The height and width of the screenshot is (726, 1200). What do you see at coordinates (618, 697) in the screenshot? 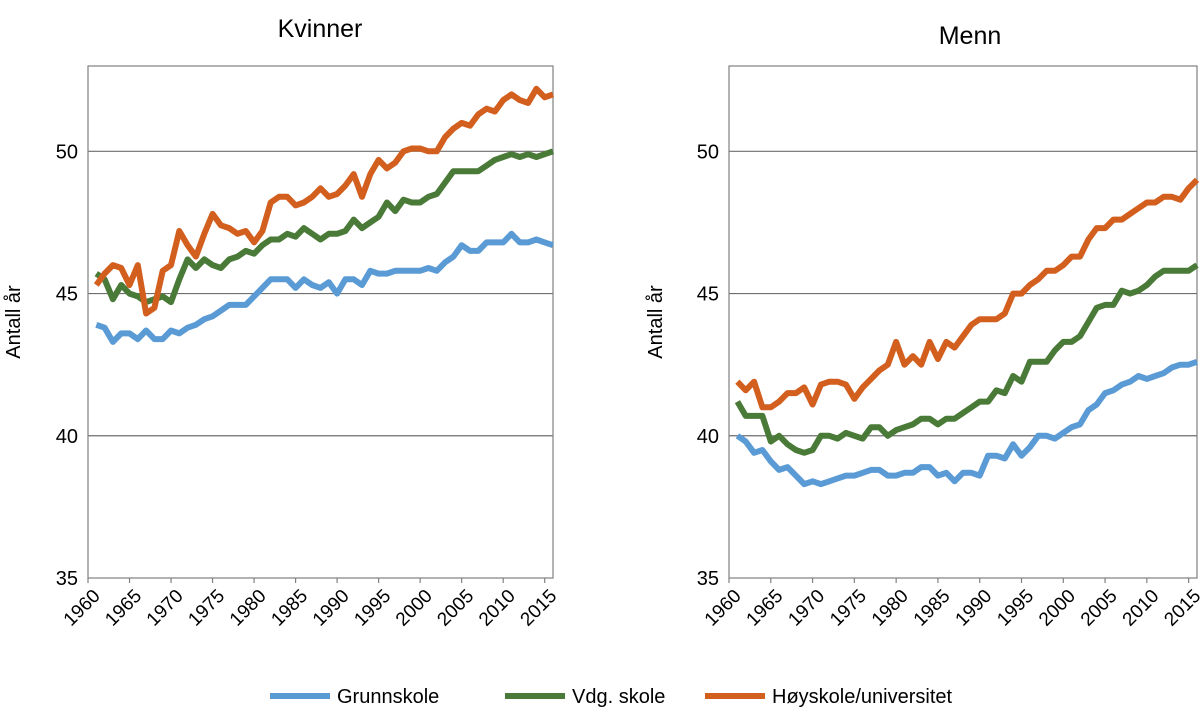
I see `legend-label-vdg-skole: Vdg. skole` at bounding box center [618, 697].